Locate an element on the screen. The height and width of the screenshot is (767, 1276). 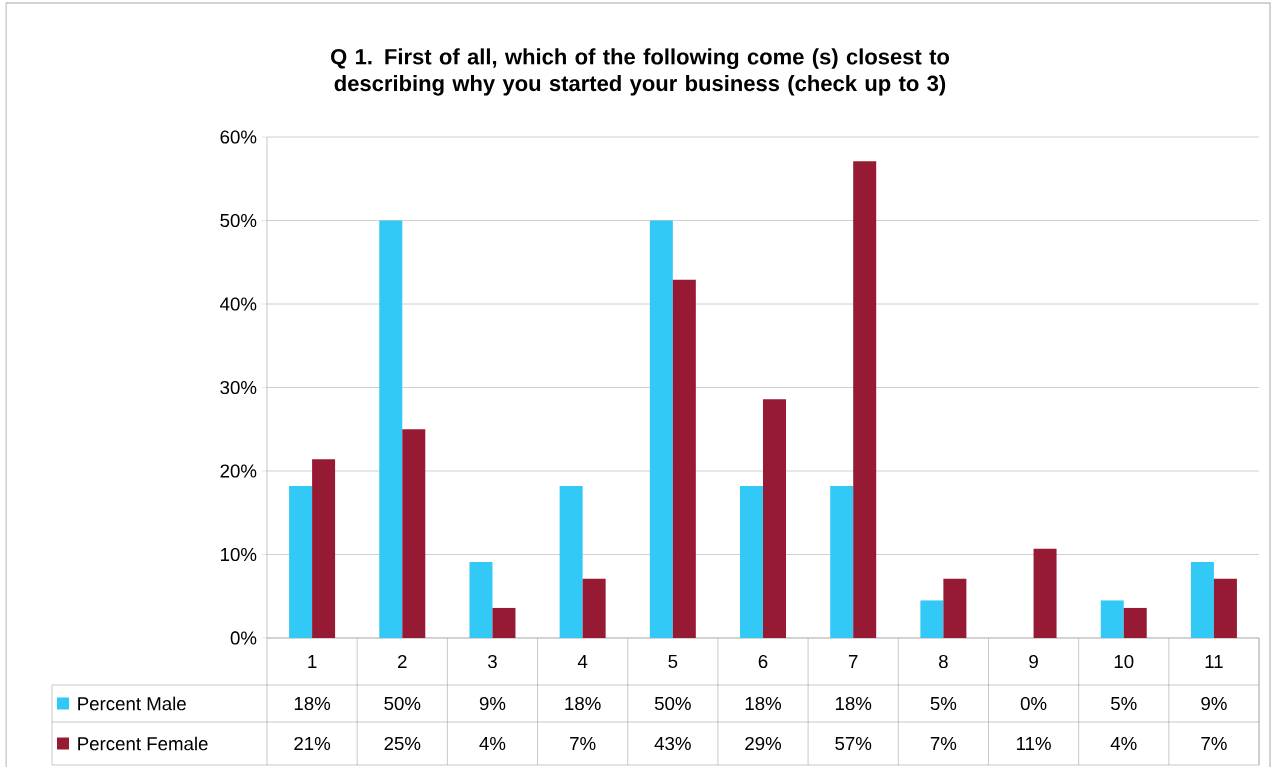
data-label: 11% is located at coordinates (1034, 743).